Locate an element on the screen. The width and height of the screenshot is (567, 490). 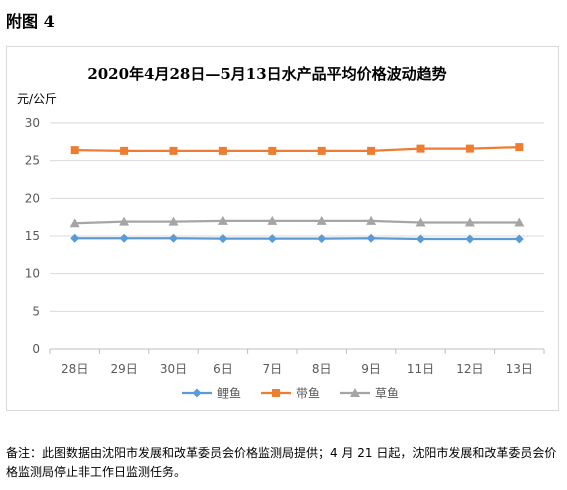
y-tick-label: 20 is located at coordinates (32, 198).